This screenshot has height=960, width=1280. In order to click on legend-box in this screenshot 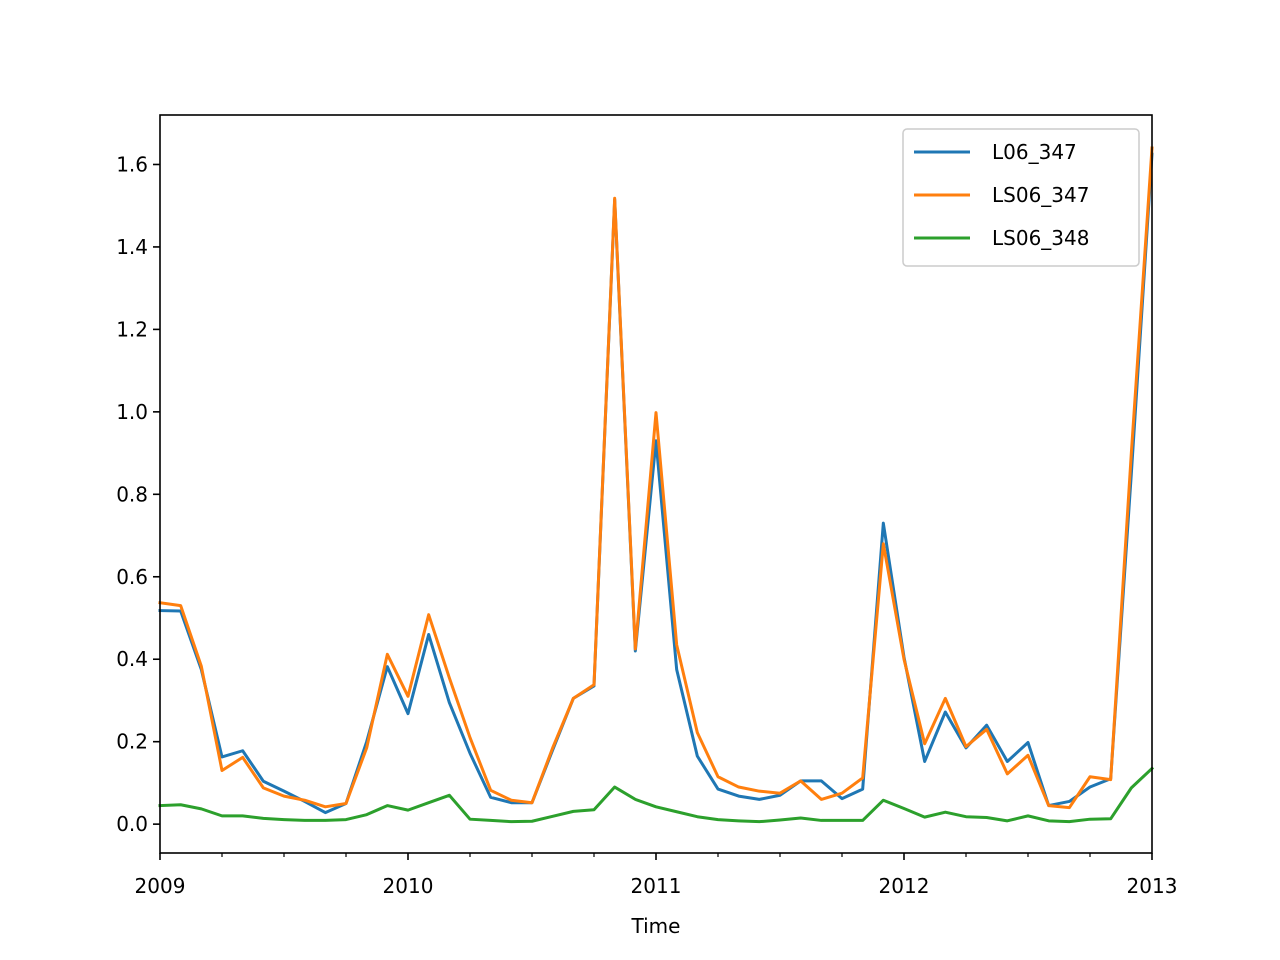, I will do `click(1021, 197)`.